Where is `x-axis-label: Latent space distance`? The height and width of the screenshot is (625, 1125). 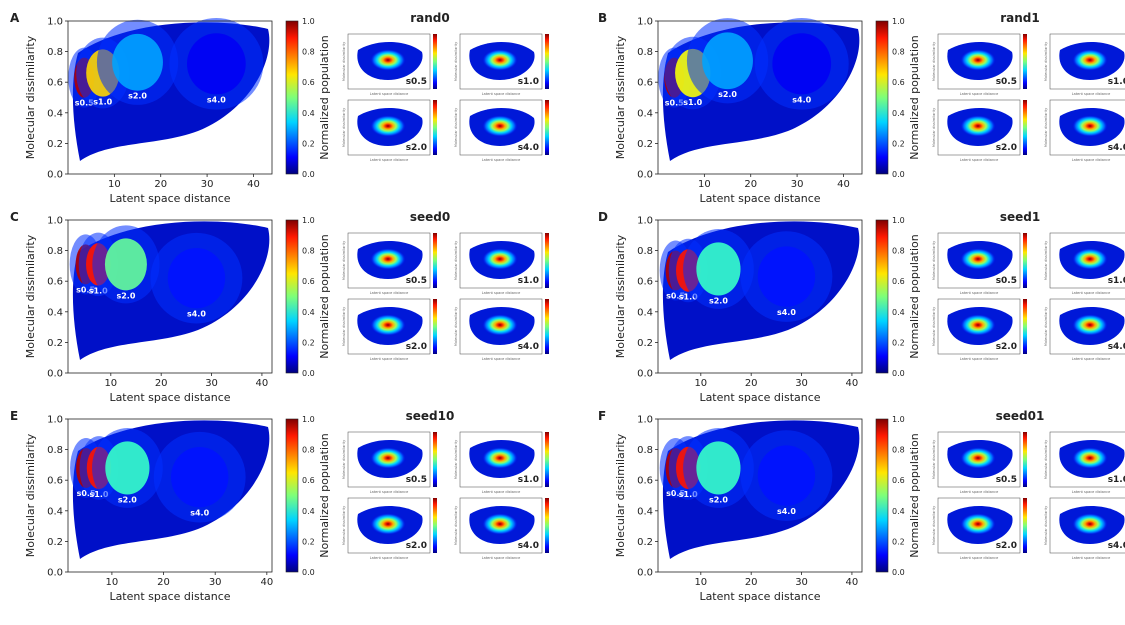 x-axis-label: Latent space distance is located at coordinates (759, 198).